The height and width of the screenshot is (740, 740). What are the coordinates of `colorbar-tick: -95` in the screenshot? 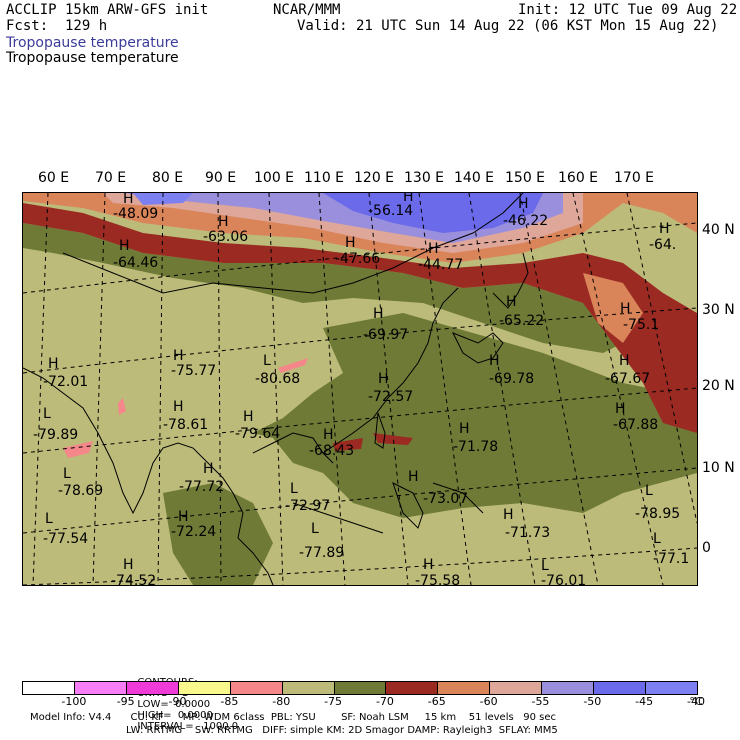 It's located at (125, 701).